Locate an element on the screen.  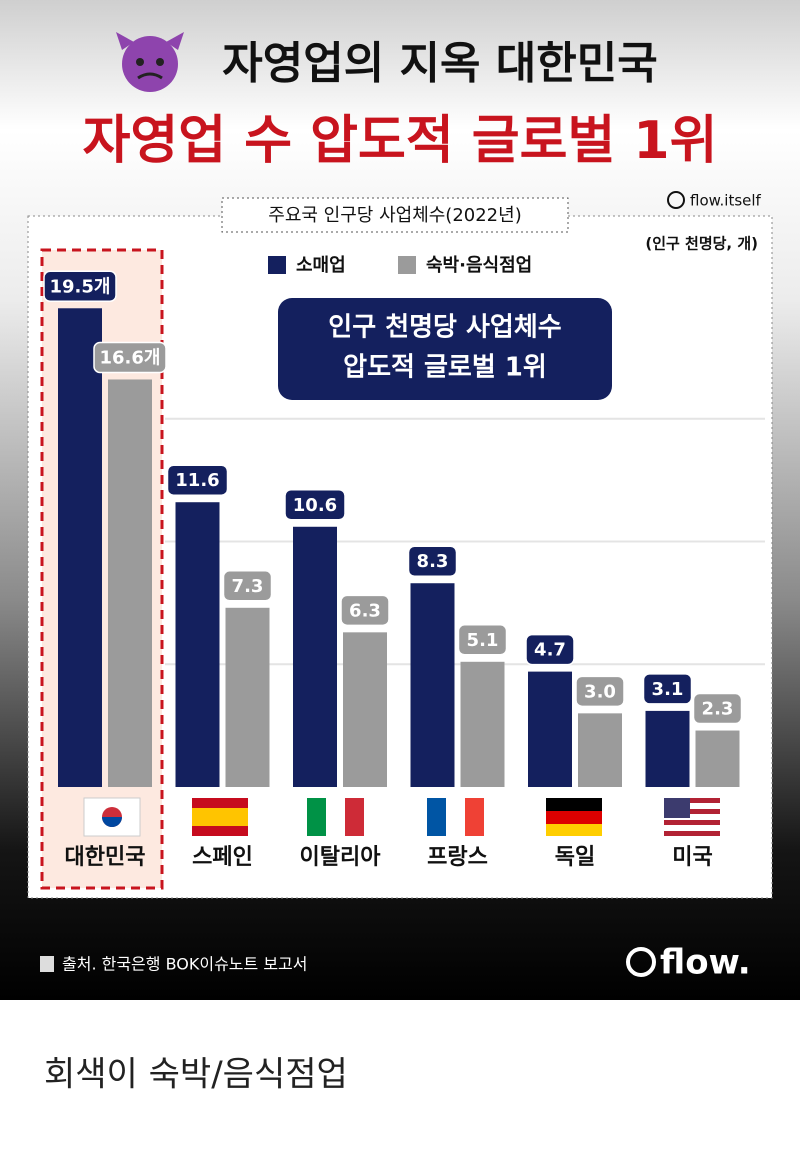
value-label: 4.7 is located at coordinates (550, 650).